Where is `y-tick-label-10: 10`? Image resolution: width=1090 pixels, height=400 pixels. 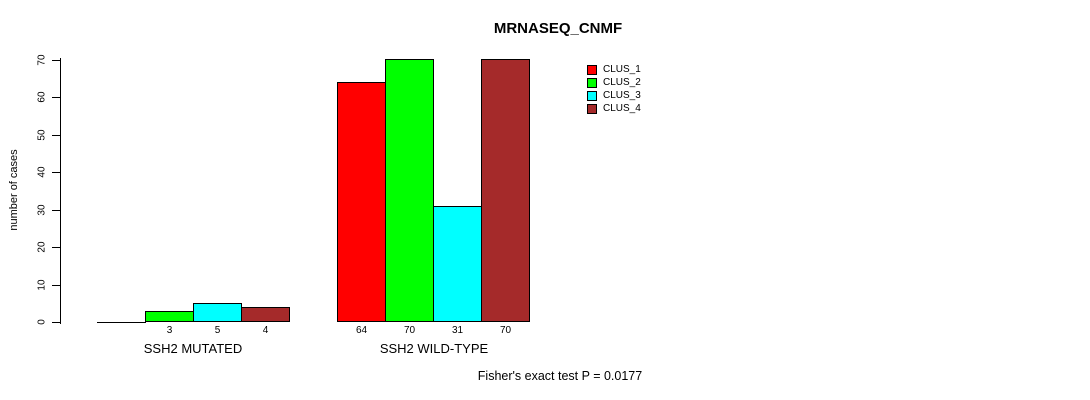 y-tick-label-10: 10 is located at coordinates (42, 285).